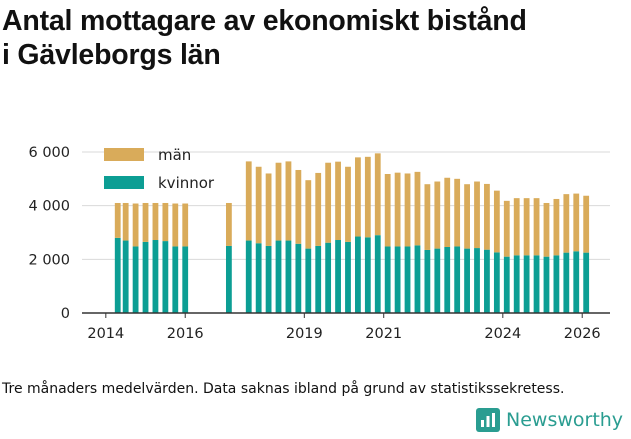 This screenshot has height=439, width=631. Describe the element at coordinates (383, 333) in the screenshot. I see `x-tick-label: 2021` at that location.